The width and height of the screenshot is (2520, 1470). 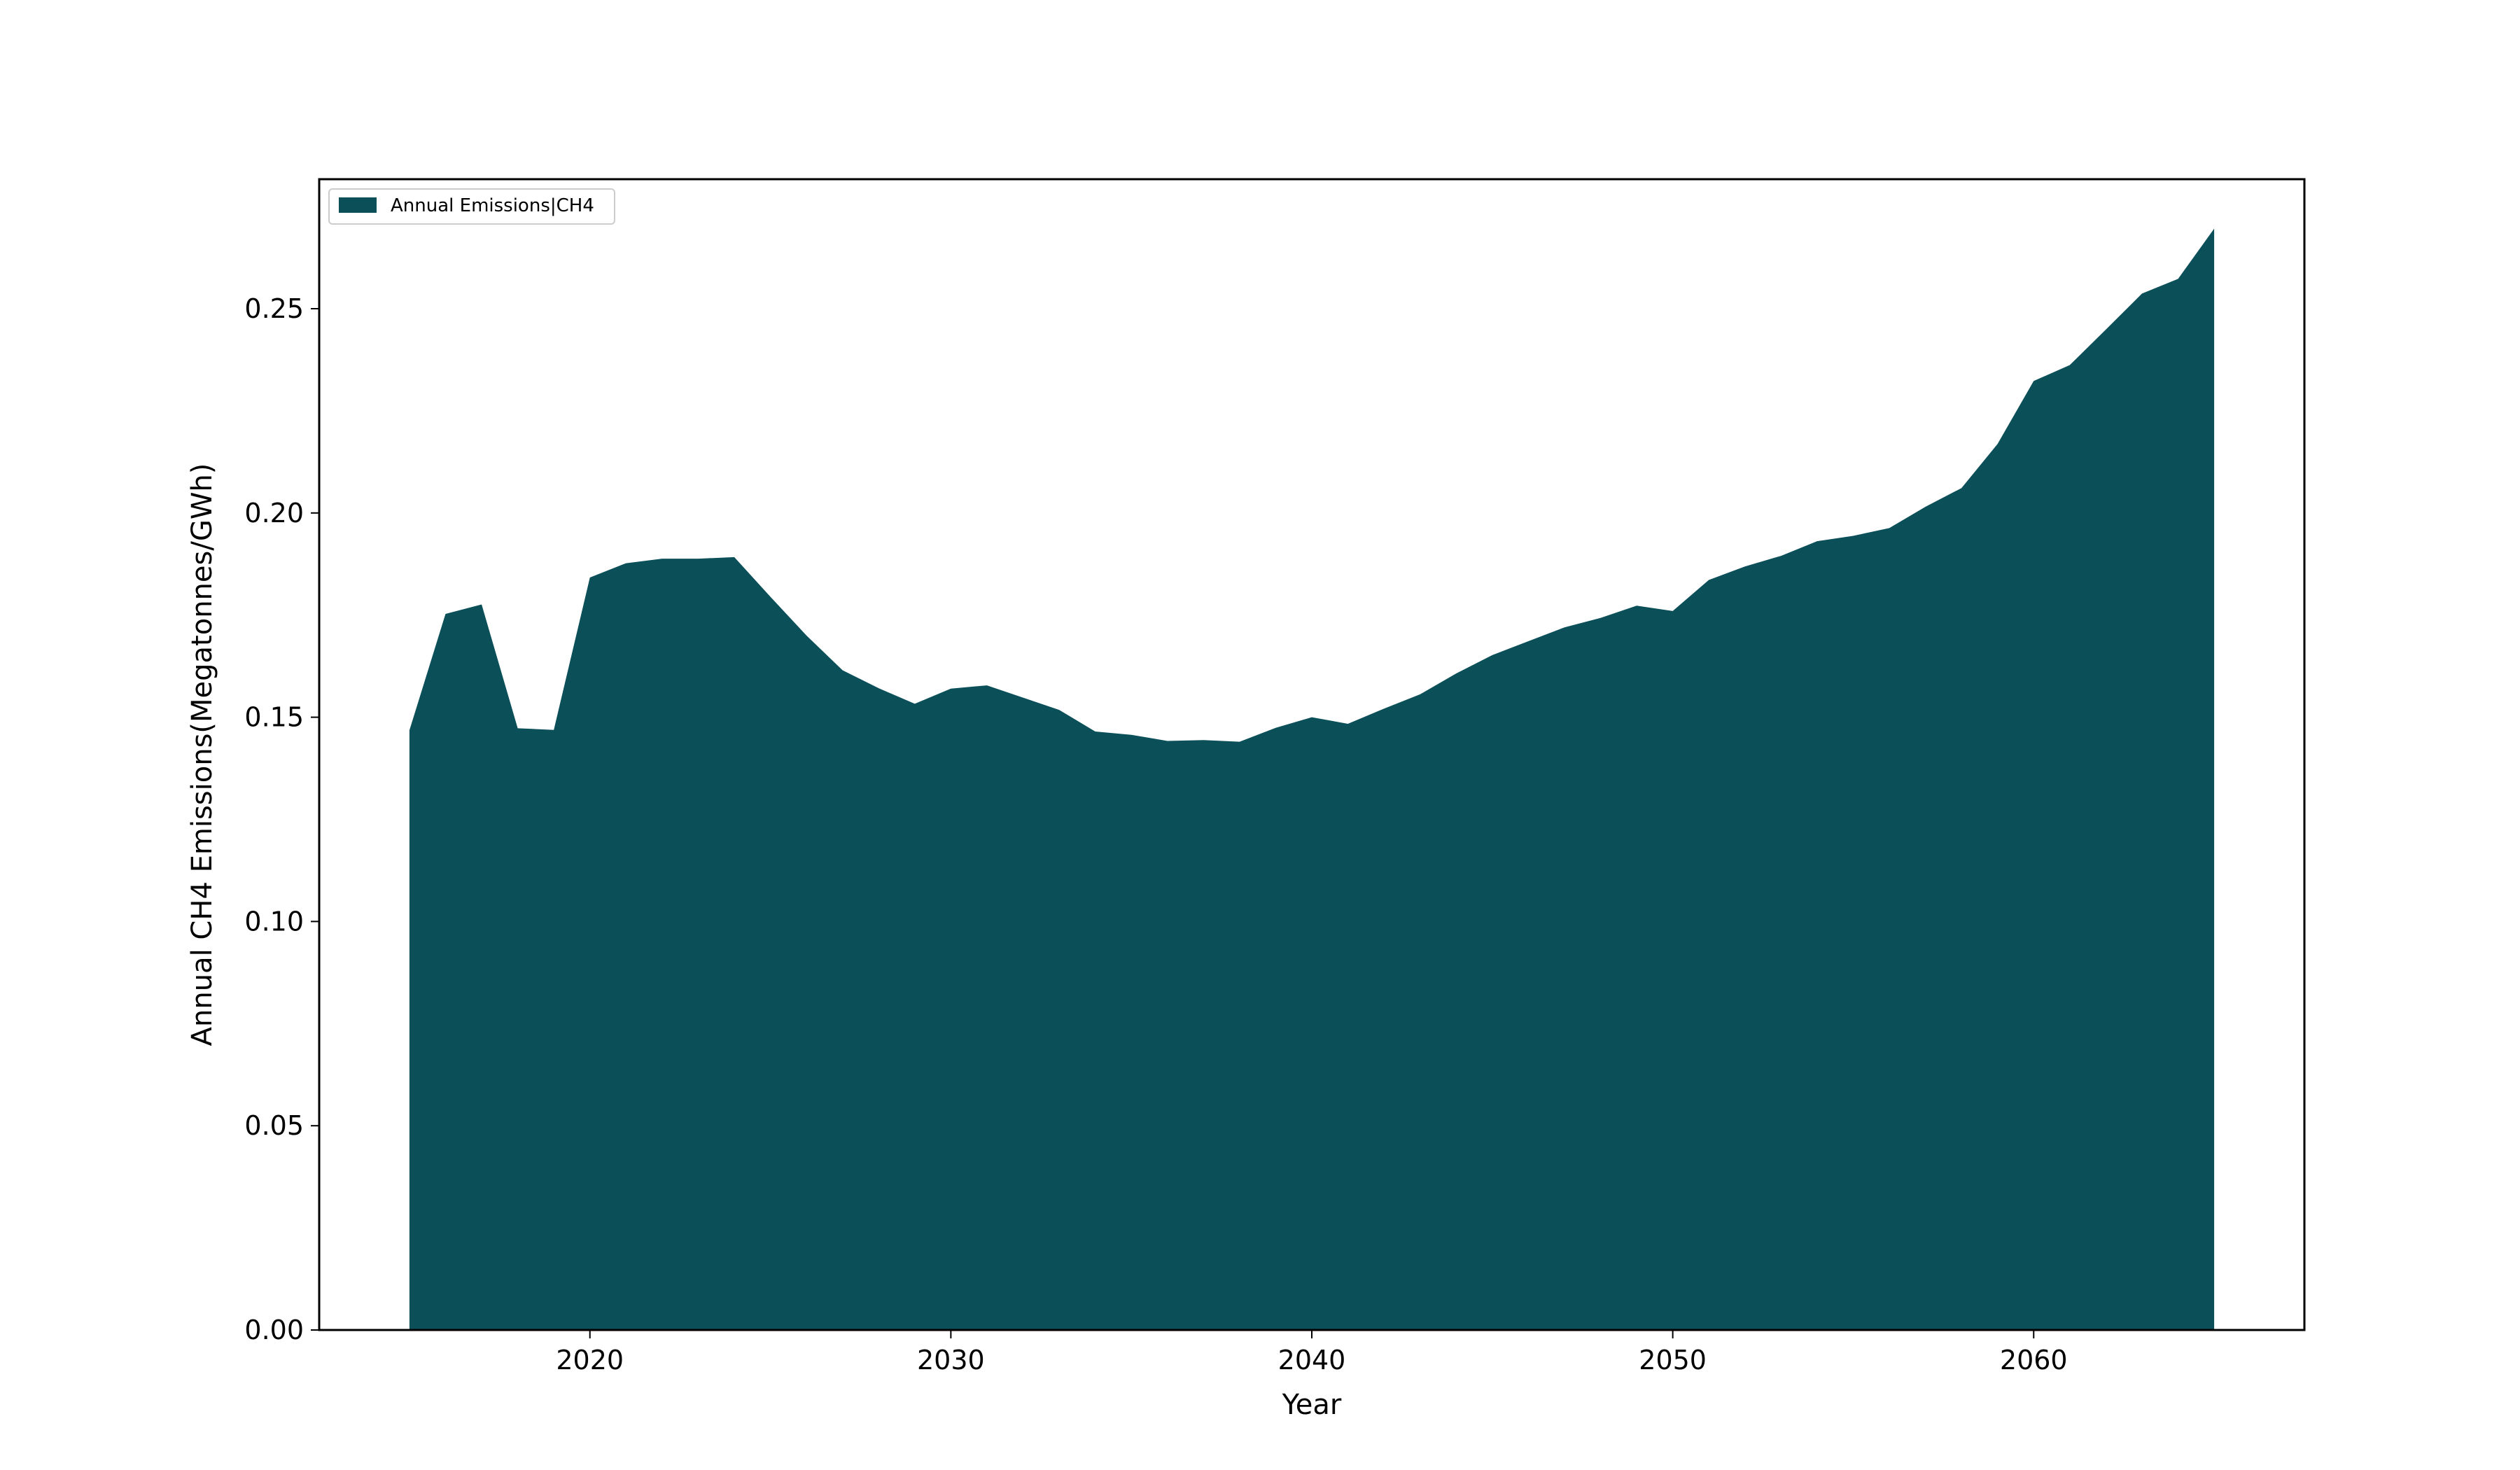 I want to click on y-tick-label: 0.15, so click(x=274, y=717).